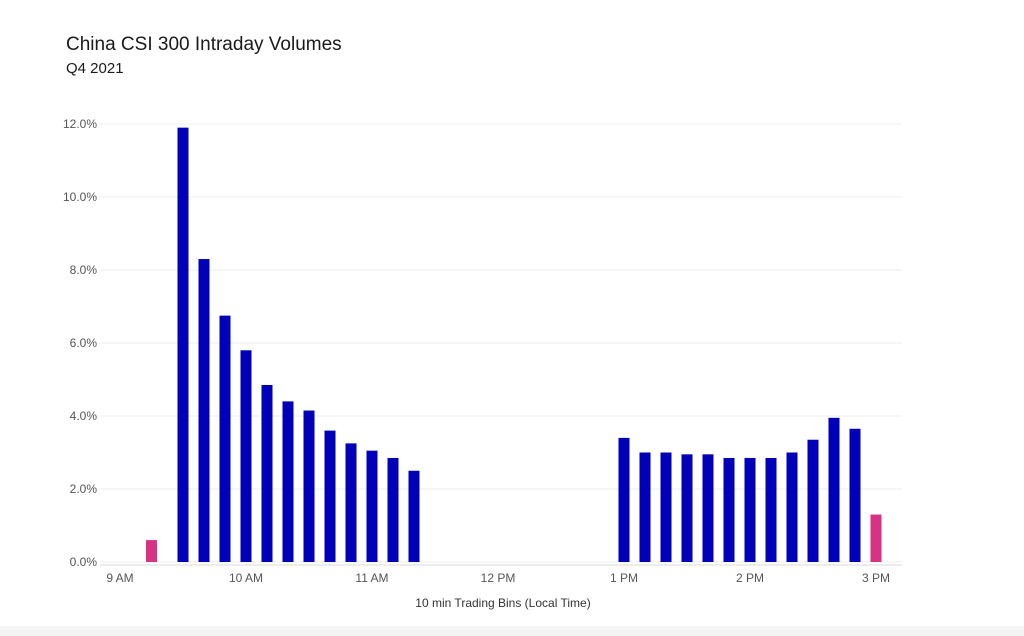 The height and width of the screenshot is (636, 1024). What do you see at coordinates (95, 68) in the screenshot?
I see `chart-subtitle: Q4 2021` at bounding box center [95, 68].